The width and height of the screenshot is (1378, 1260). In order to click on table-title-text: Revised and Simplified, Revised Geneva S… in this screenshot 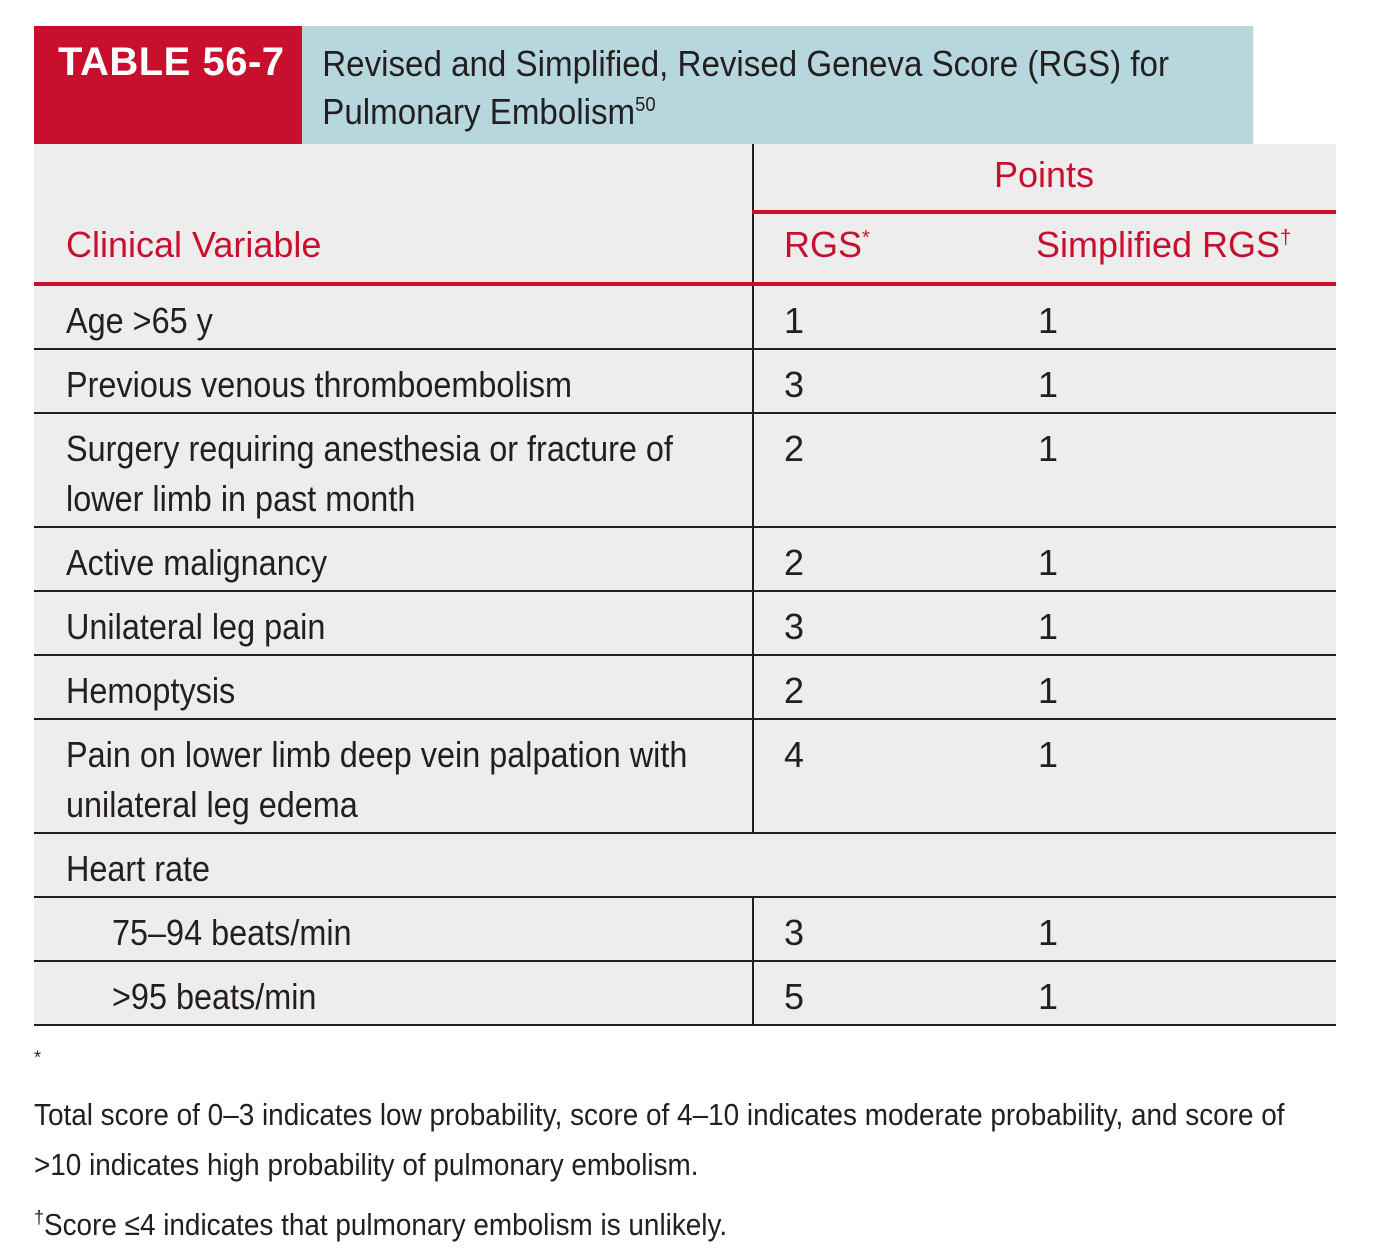, I will do `click(745, 87)`.